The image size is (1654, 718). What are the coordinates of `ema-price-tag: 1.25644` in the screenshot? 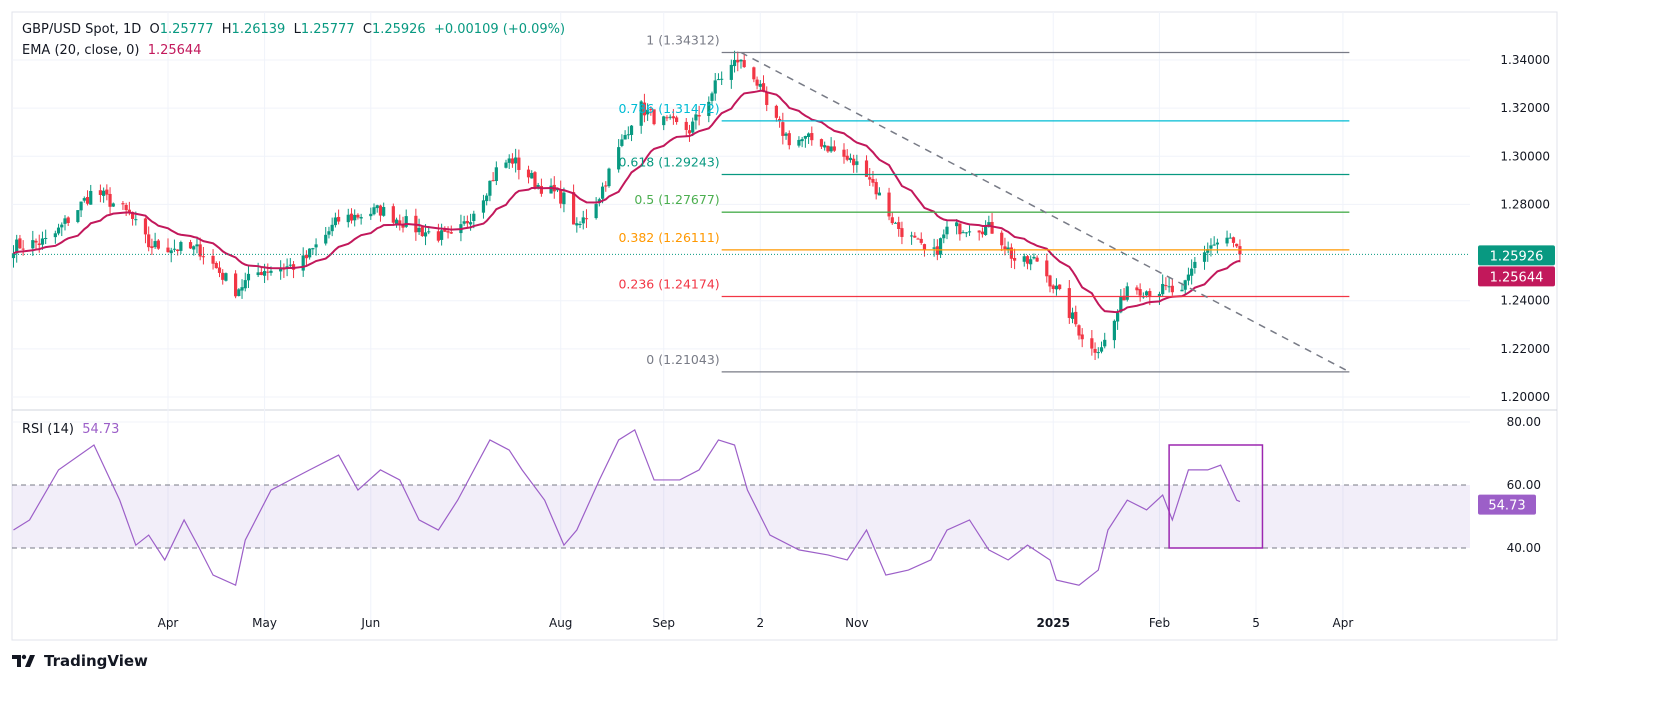 It's located at (1517, 277).